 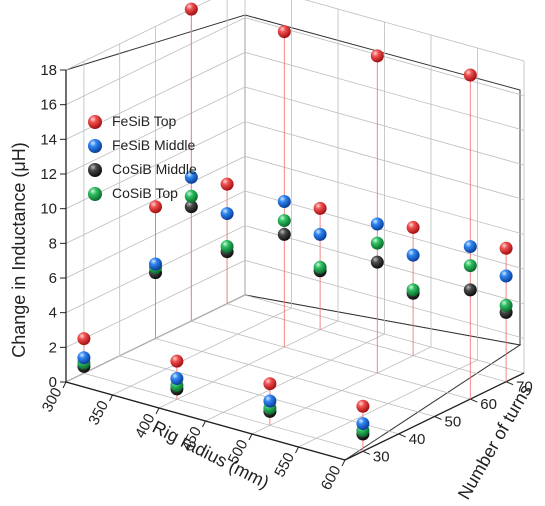 I want to click on y-tick-label: 4, so click(x=53, y=313).